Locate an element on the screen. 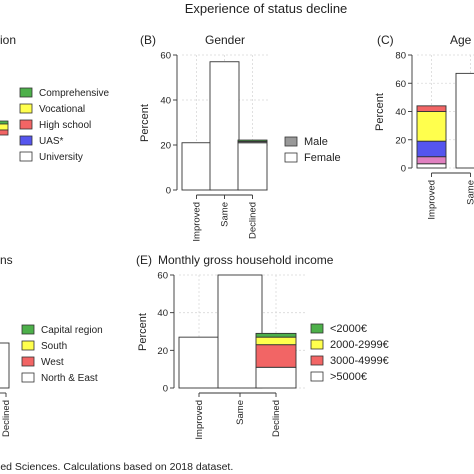 This screenshot has width=474, height=474. panel-title: Gender is located at coordinates (225, 40).